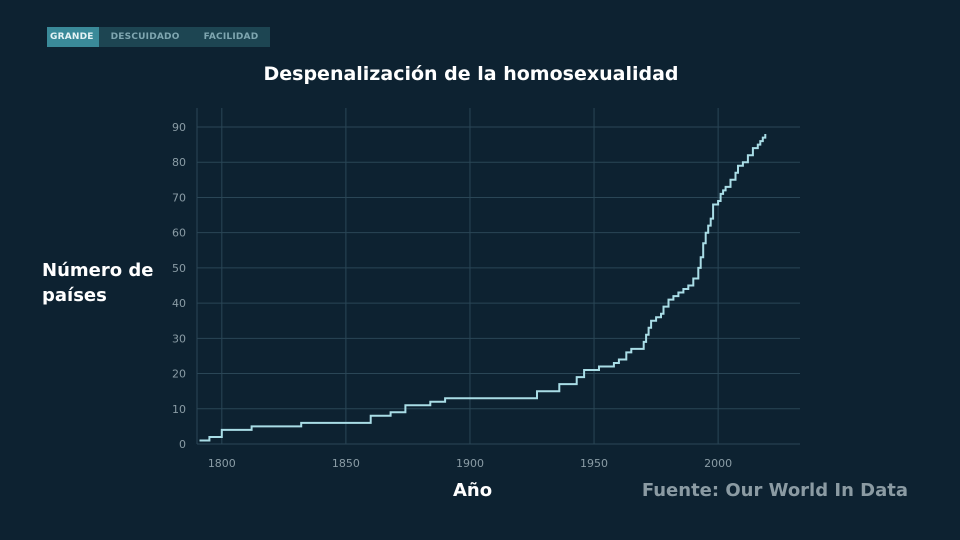 The width and height of the screenshot is (960, 540). Describe the element at coordinates (231, 37) in the screenshot. I see `tab-facilidad: FACILIDAD` at that location.